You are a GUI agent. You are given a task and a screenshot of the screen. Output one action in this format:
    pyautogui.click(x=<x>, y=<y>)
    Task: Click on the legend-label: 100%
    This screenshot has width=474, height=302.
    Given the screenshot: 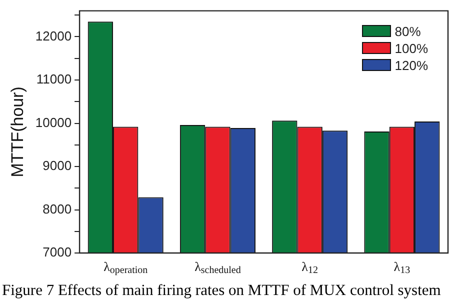 What is the action you would take?
    pyautogui.click(x=411, y=48)
    